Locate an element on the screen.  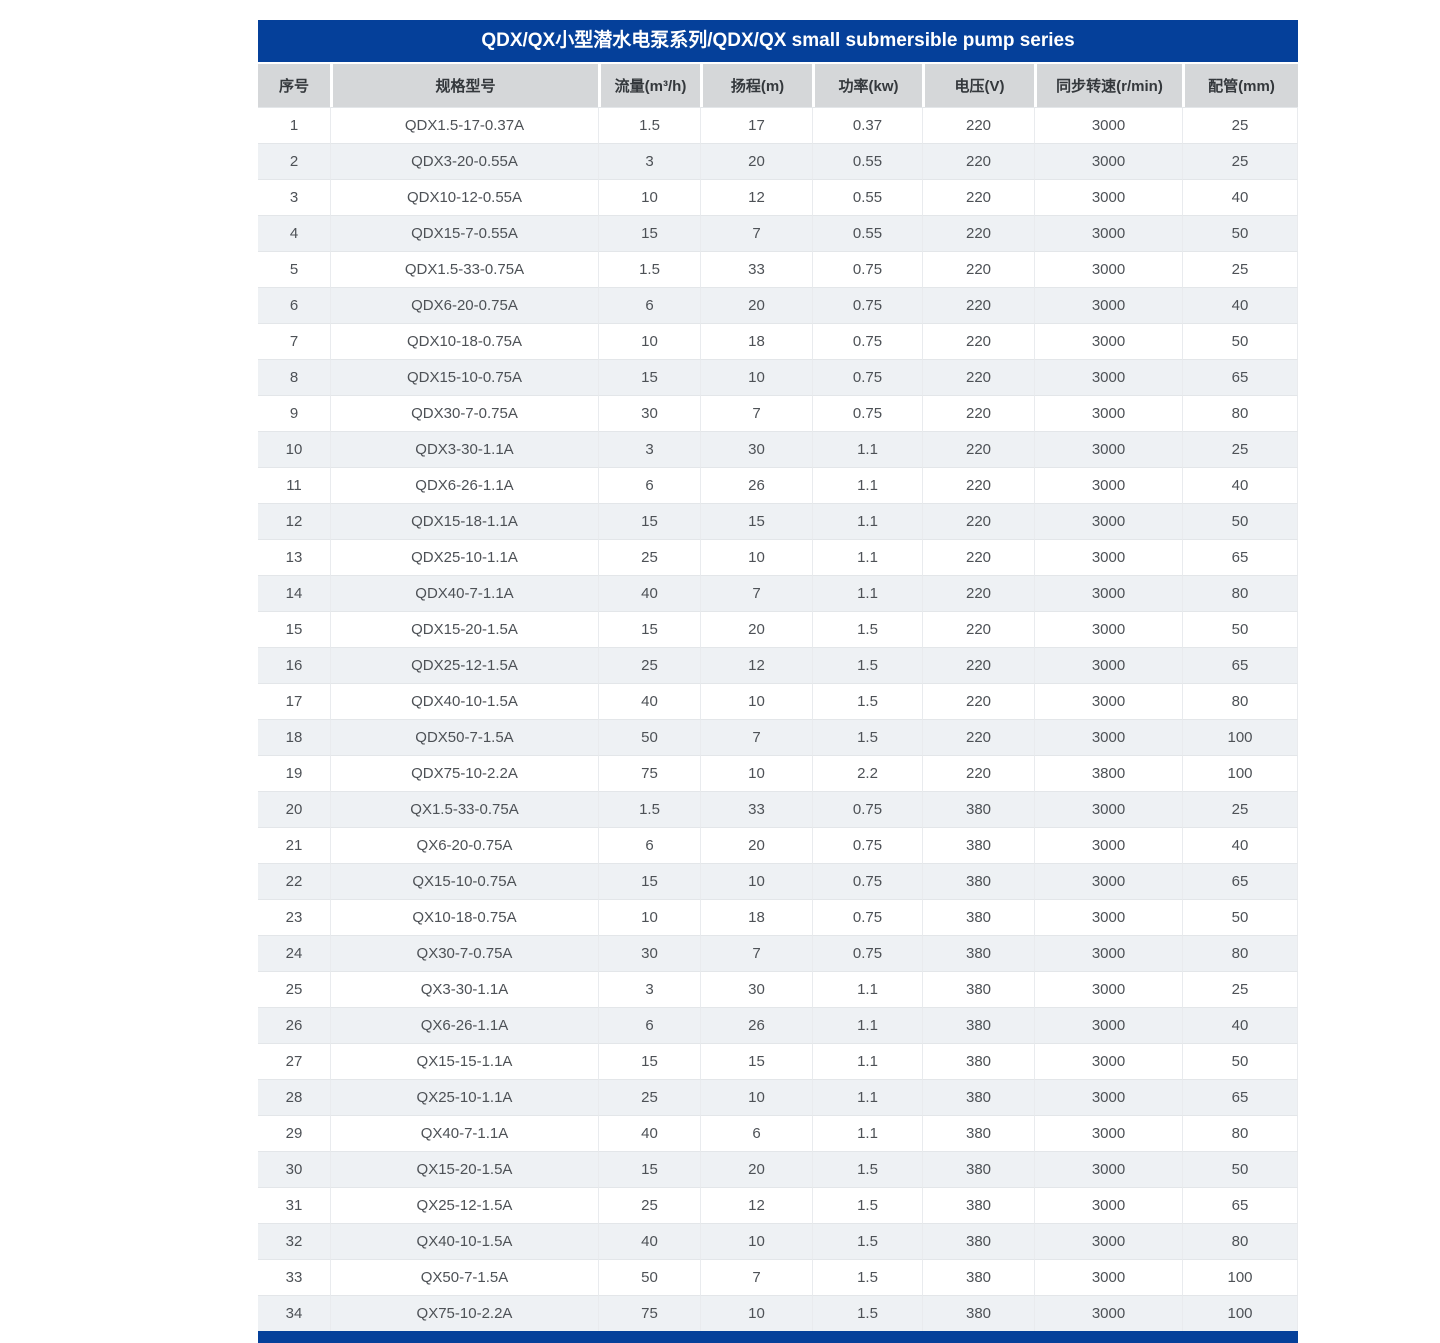
table-cell: 100 is located at coordinates (1240, 1313).